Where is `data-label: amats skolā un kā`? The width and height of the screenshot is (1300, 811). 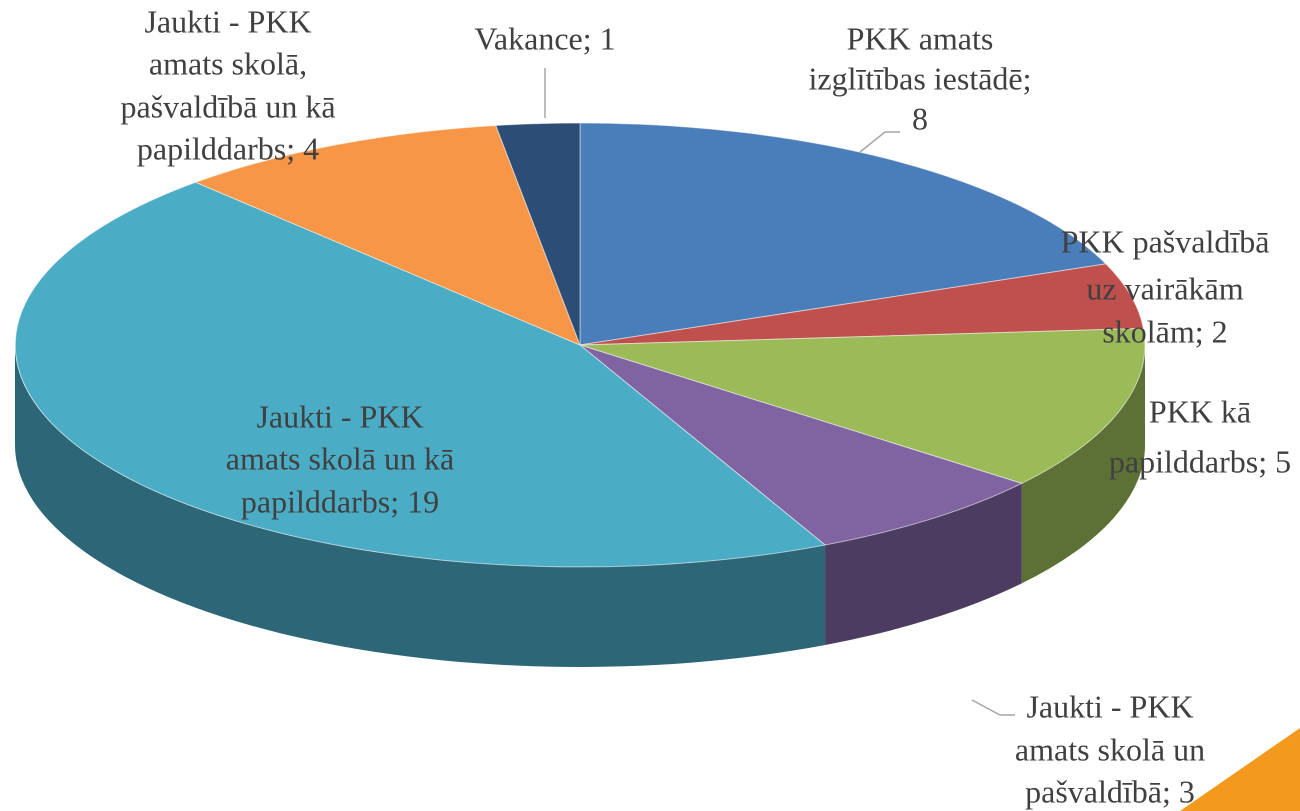 data-label: amats skolā un kā is located at coordinates (340, 458).